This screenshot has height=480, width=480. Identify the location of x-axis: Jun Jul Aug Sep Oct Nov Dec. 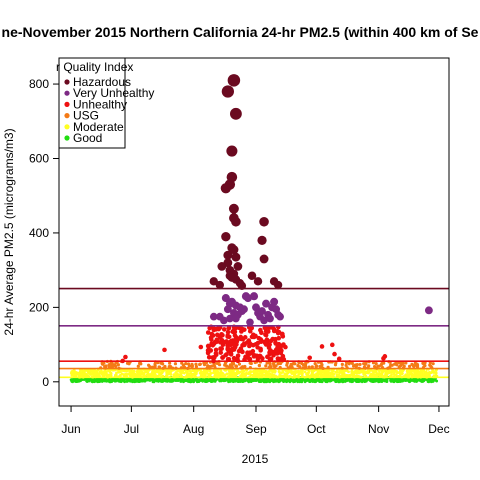
(255, 420).